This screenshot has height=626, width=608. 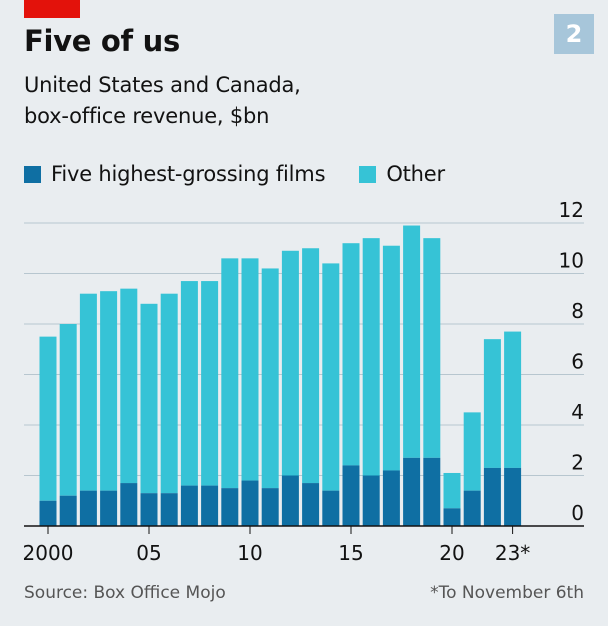 I want to click on y-tick-label-8: 8, so click(x=577, y=311).